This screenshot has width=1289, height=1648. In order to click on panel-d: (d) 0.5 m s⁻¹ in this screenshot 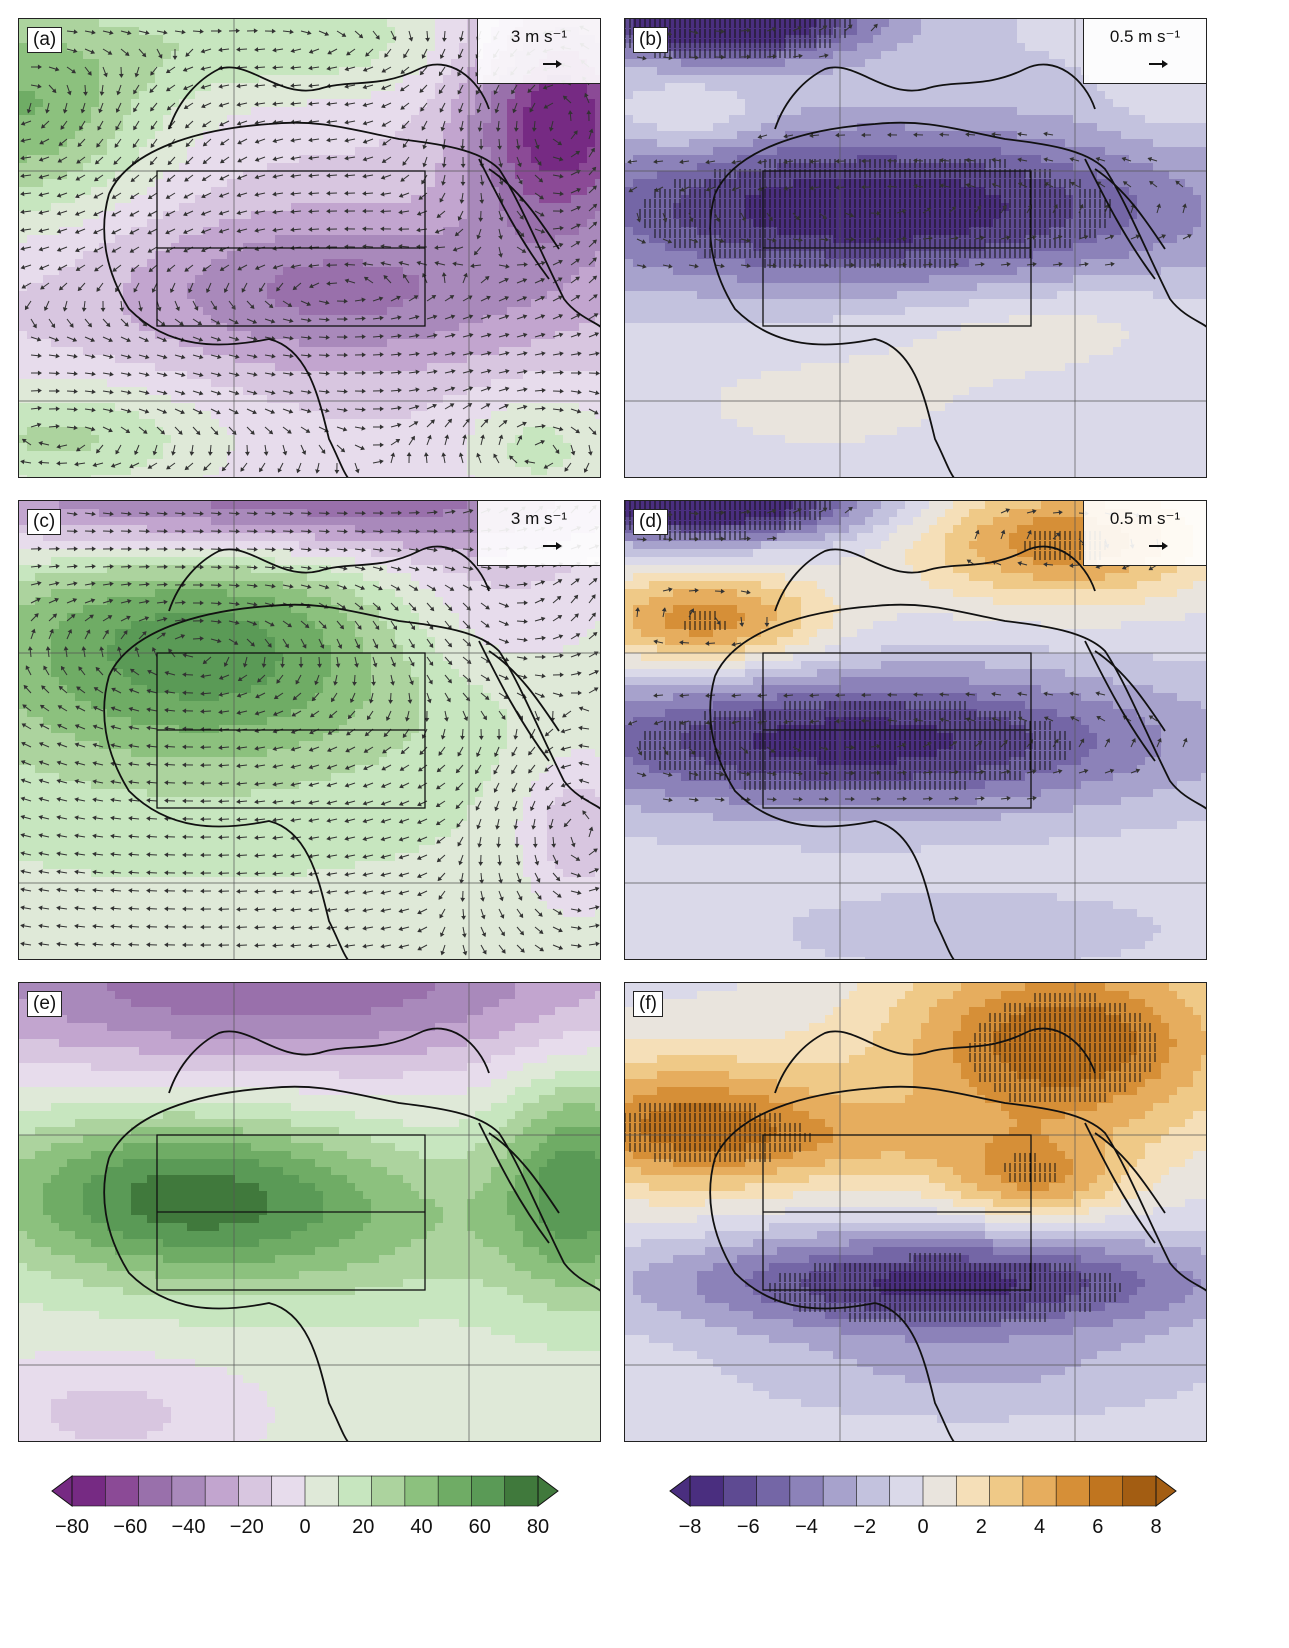, I will do `click(915, 730)`.